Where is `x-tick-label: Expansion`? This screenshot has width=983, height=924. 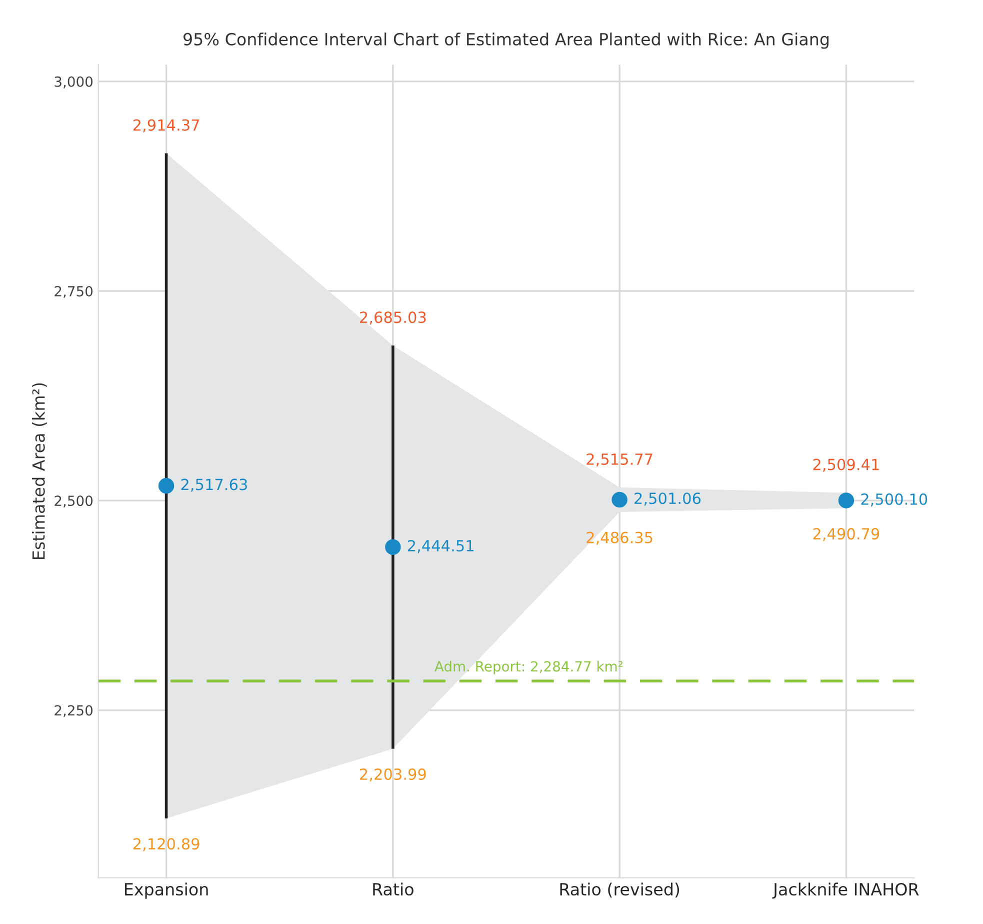
x-tick-label: Expansion is located at coordinates (166, 890).